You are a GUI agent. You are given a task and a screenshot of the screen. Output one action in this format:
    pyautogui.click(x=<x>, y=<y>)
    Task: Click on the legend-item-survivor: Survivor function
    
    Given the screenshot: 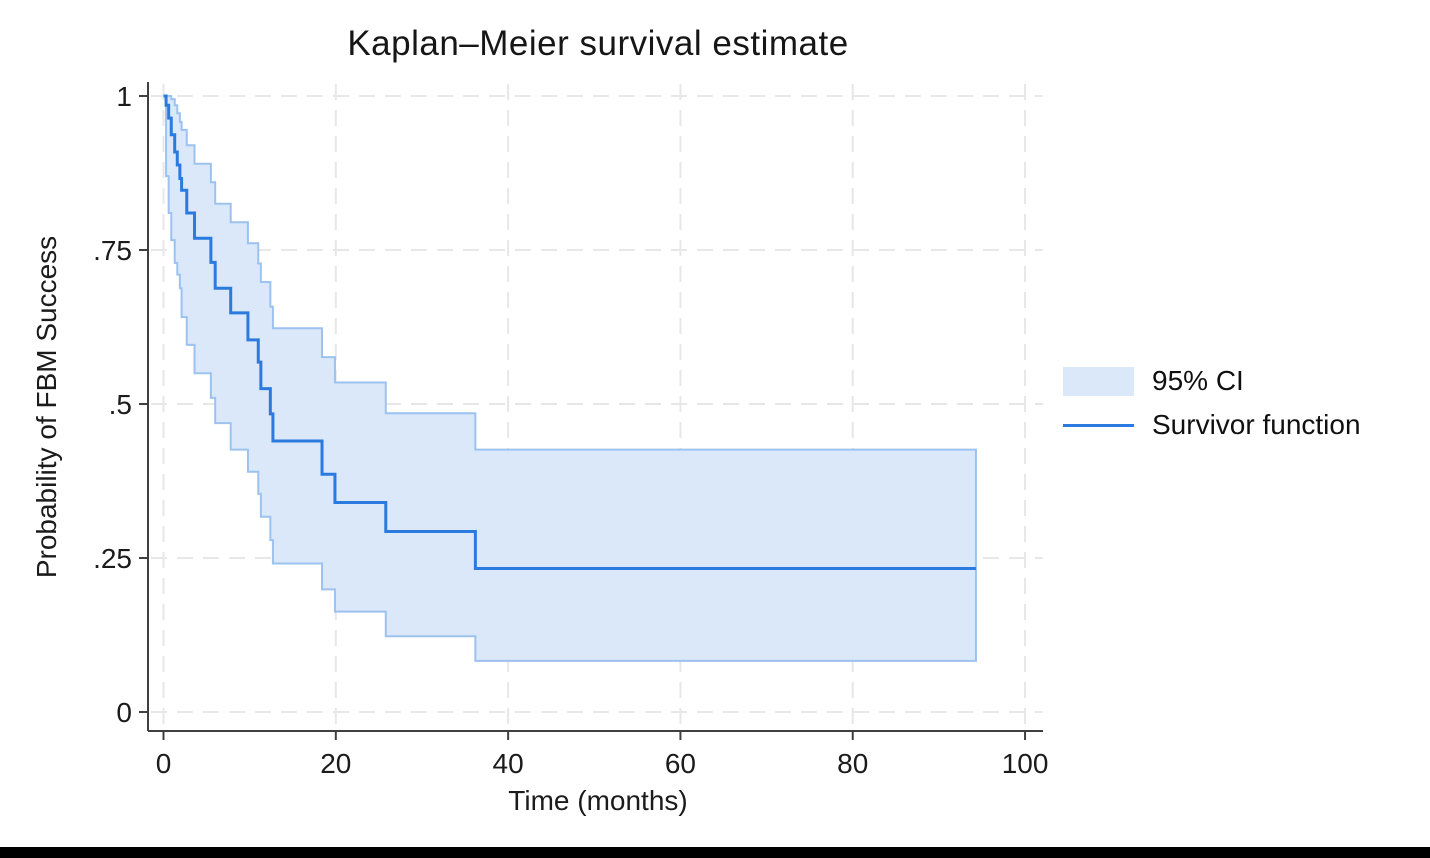 What is the action you would take?
    pyautogui.click(x=1212, y=424)
    